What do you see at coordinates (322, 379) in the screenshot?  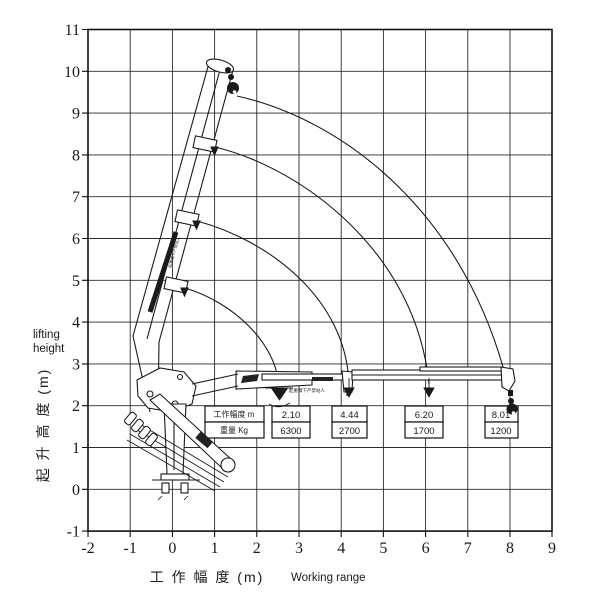 I see `boom-logo-mid` at bounding box center [322, 379].